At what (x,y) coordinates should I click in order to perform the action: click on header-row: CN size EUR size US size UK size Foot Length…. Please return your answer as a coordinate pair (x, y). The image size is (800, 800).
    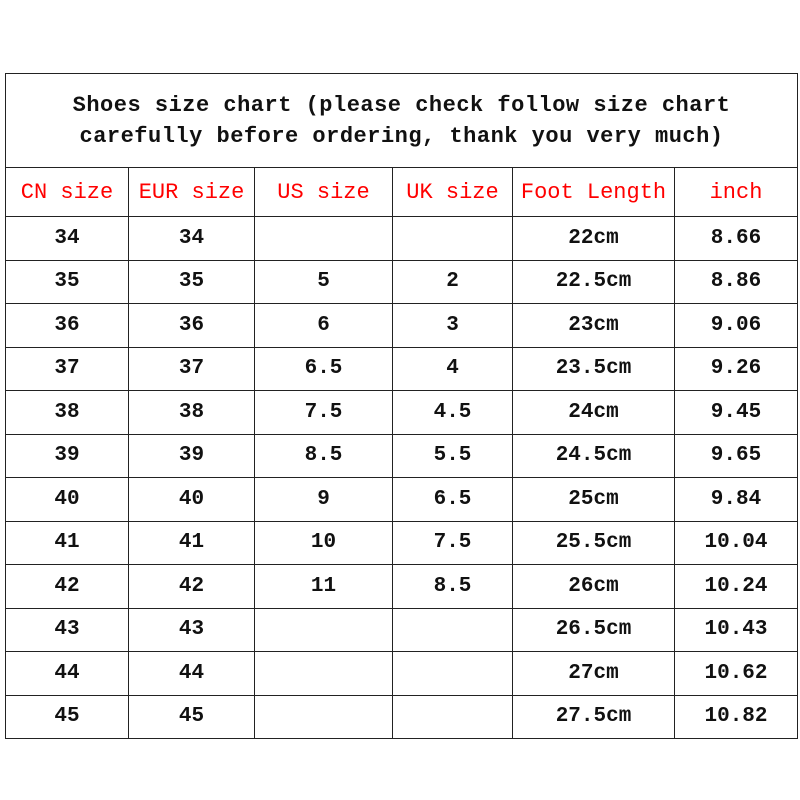
    Looking at the image, I should click on (402, 192).